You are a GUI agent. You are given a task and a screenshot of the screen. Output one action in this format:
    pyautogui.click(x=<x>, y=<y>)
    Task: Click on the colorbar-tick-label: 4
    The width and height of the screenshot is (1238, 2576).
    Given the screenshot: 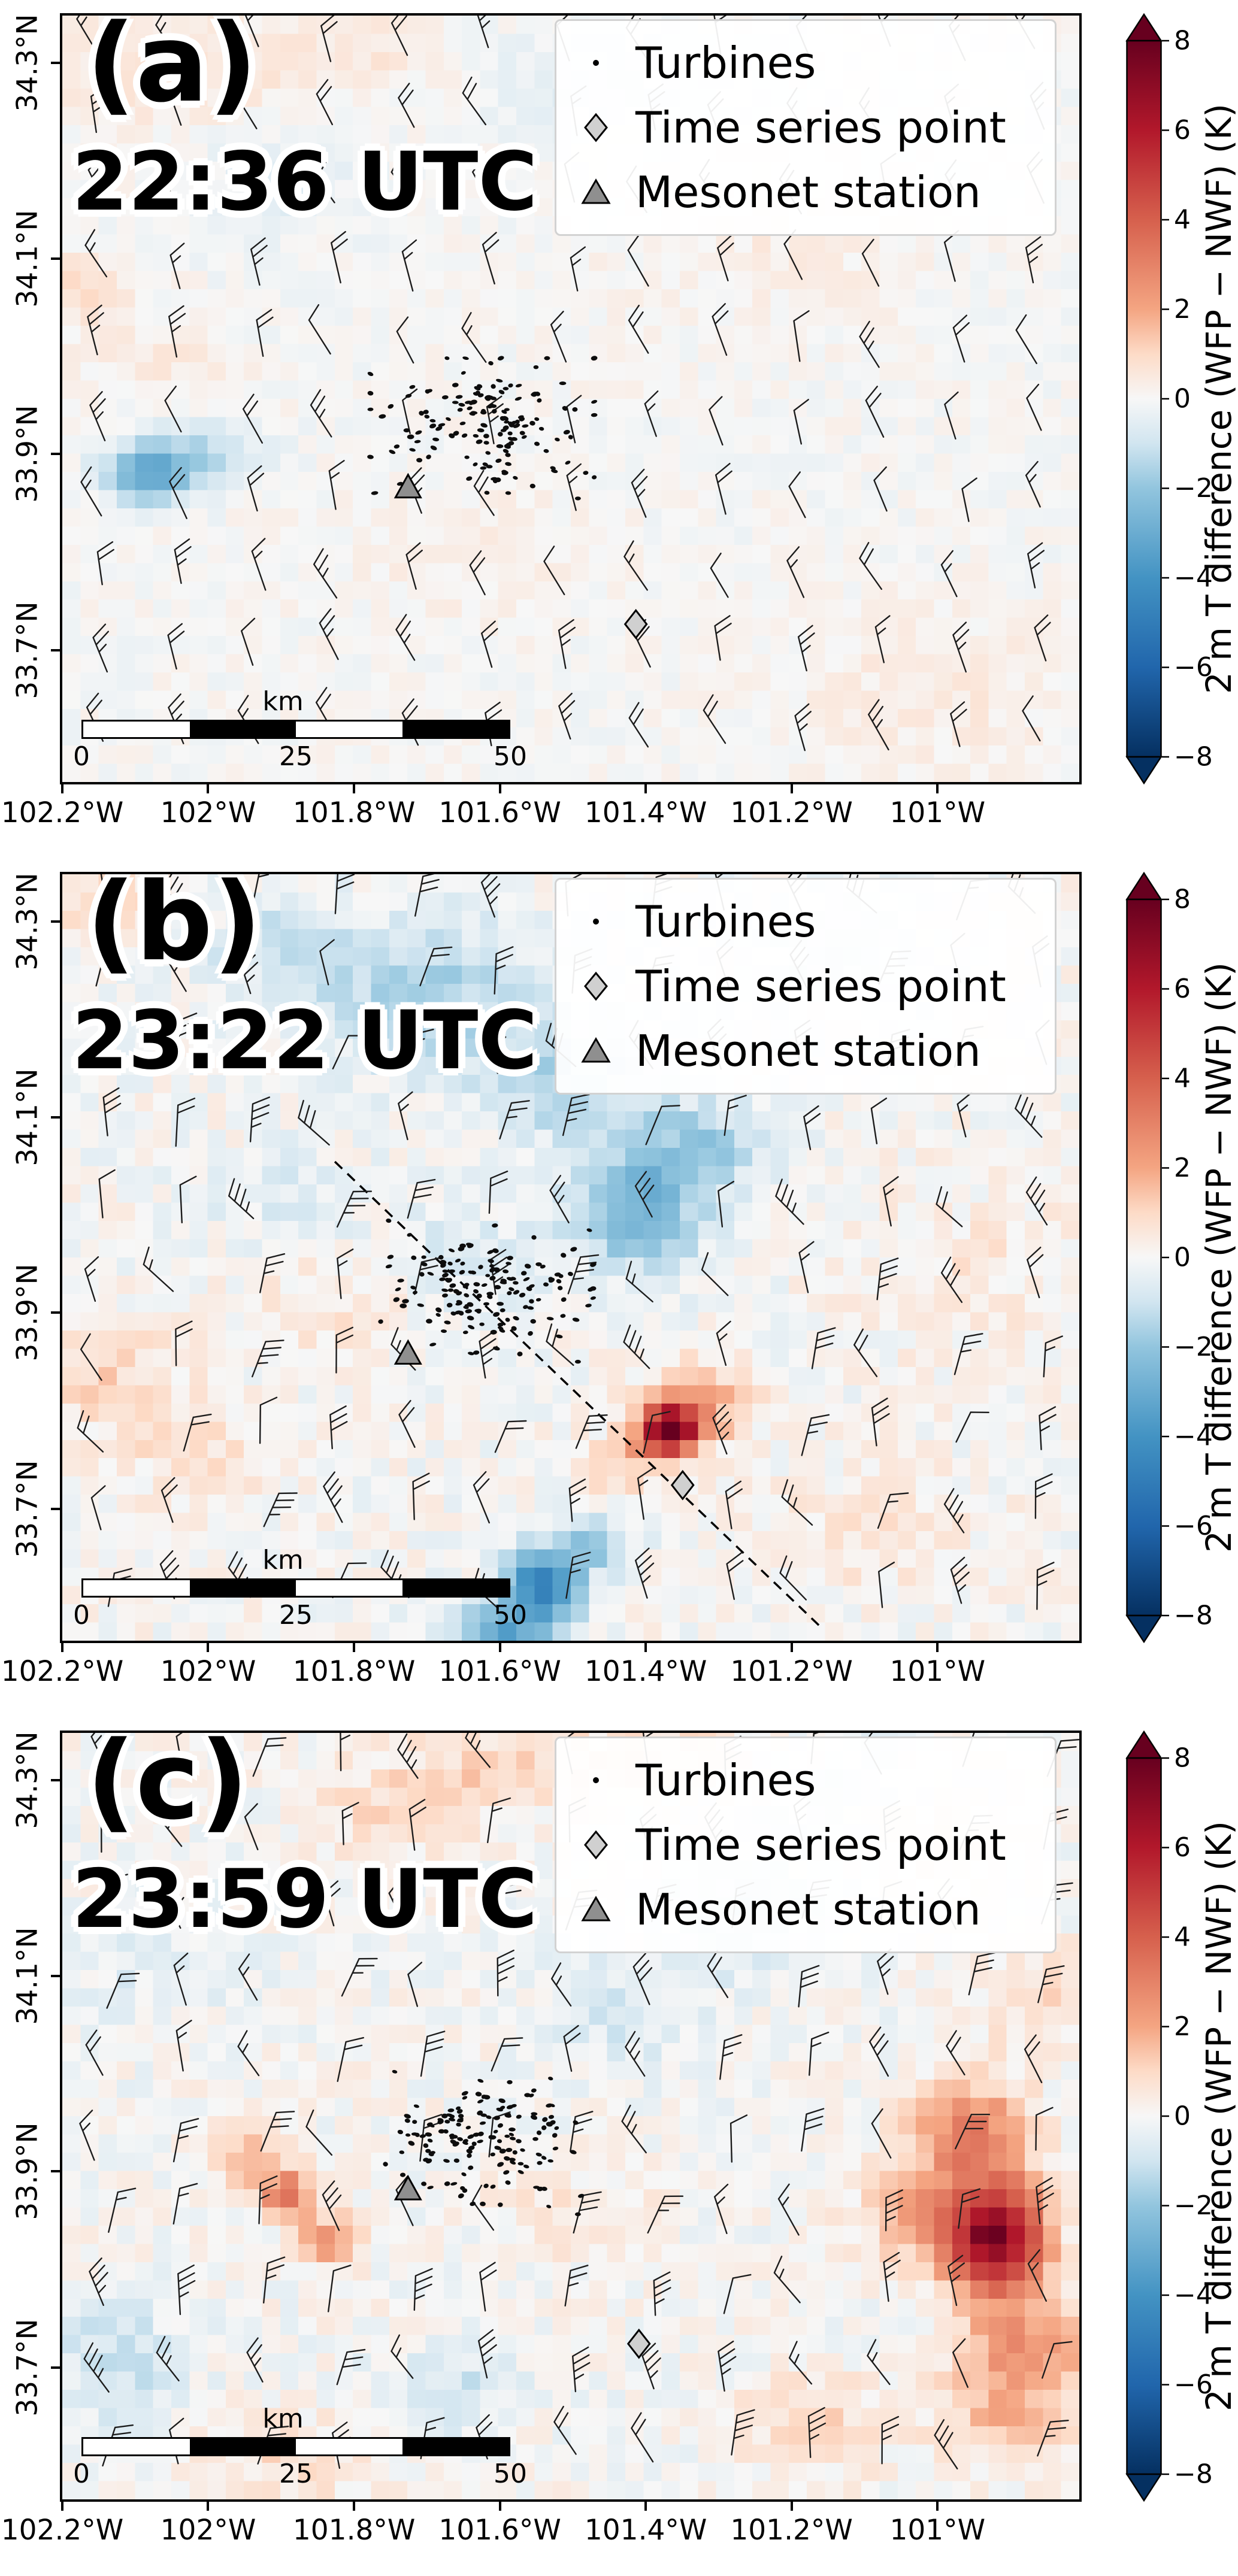 What is the action you would take?
    pyautogui.click(x=1182, y=220)
    